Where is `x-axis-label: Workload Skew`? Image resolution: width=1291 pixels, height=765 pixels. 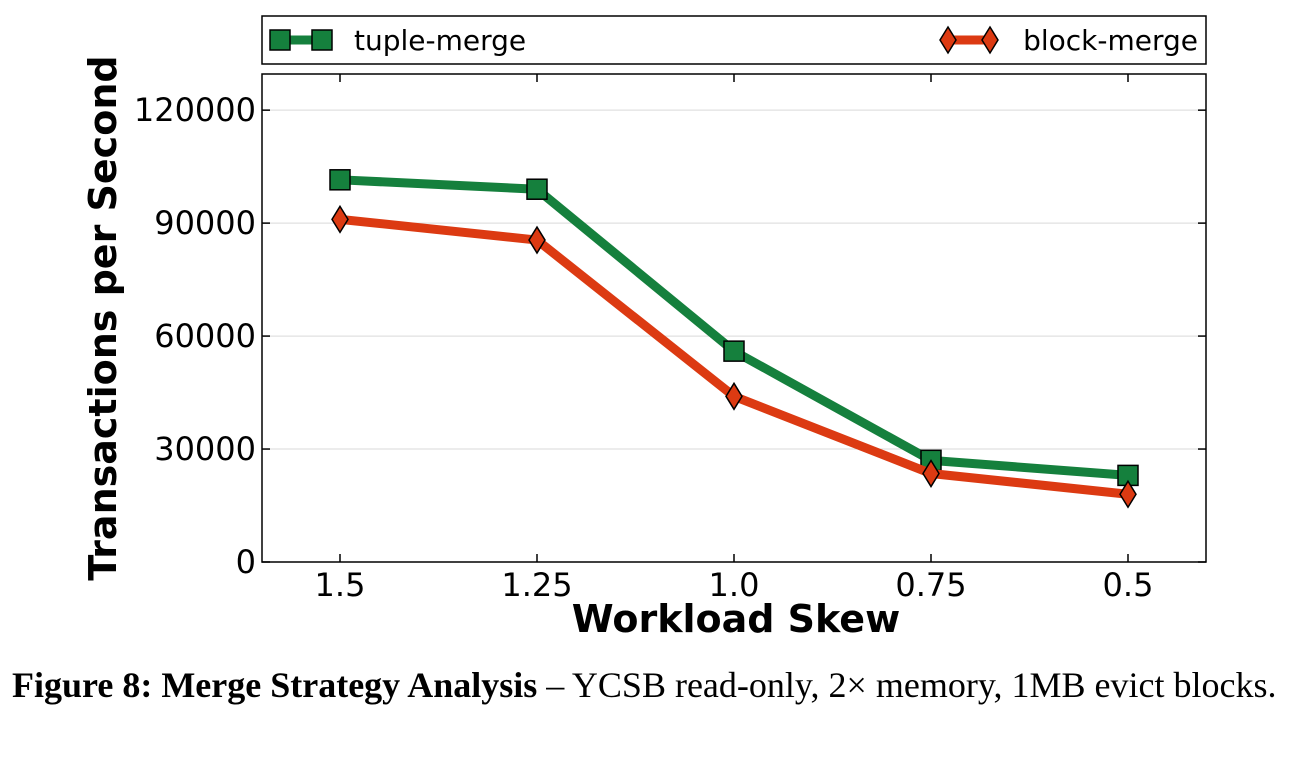
x-axis-label: Workload Skew is located at coordinates (736, 618).